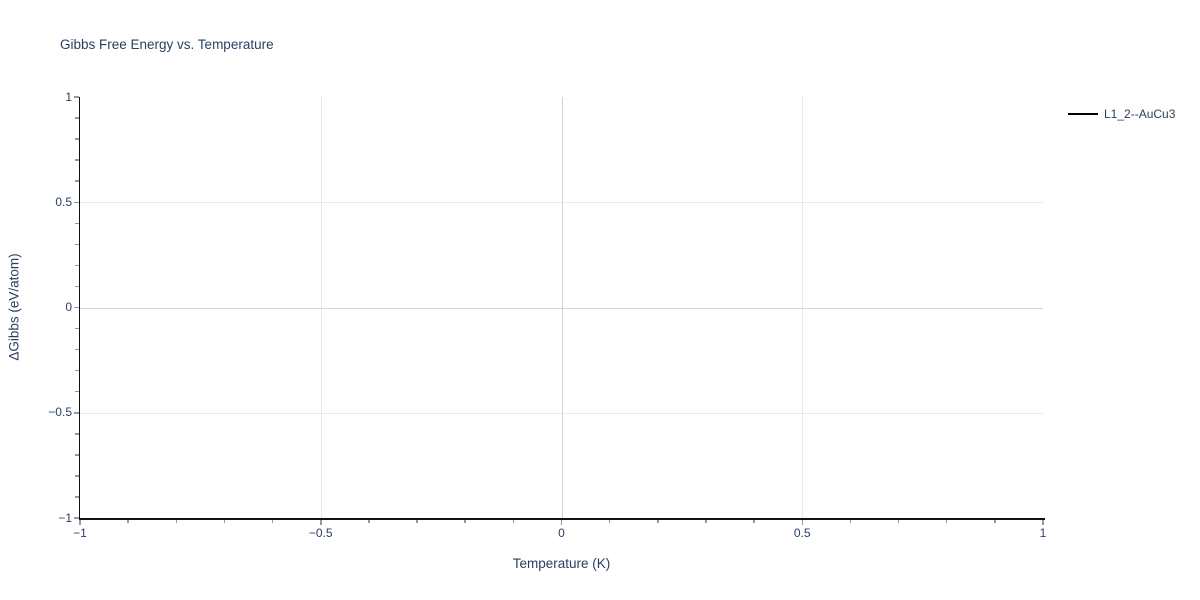  What do you see at coordinates (167, 44) in the screenshot?
I see `chart-title: Gibbs Free Energy vs. Temperature` at bounding box center [167, 44].